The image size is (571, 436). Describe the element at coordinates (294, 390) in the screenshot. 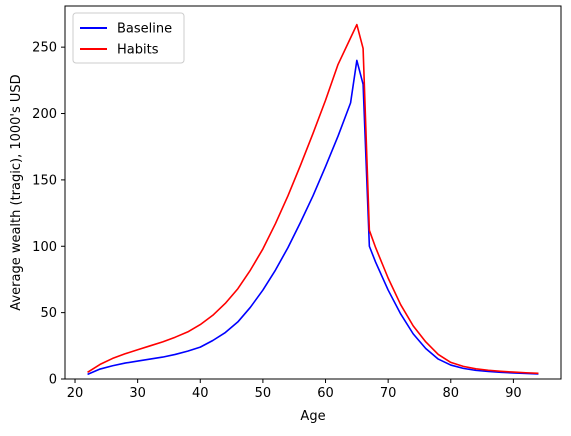

I see `x-axis-ticks: 20 30 40 50 60 70 80 90` at that location.